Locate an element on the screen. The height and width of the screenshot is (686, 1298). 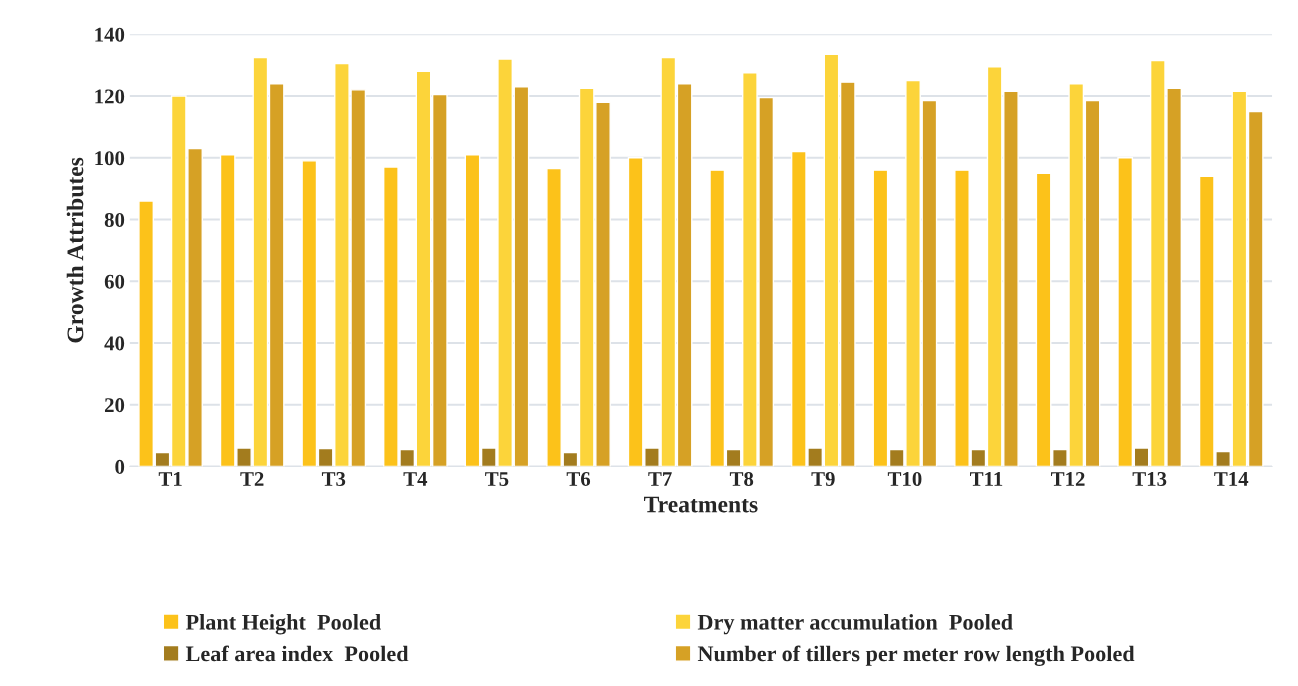
legend-label: Plant Height Pooled is located at coordinates (283, 624).